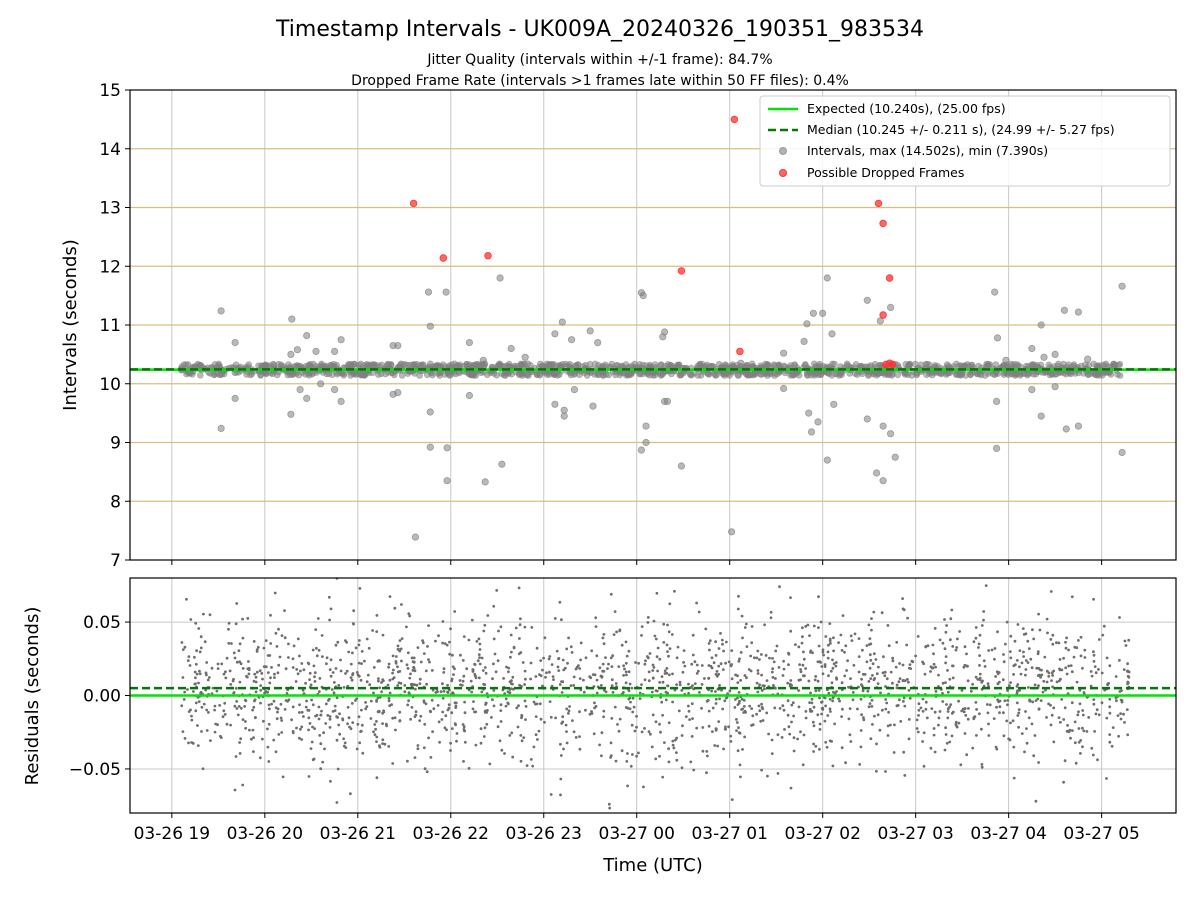 Image resolution: width=1200 pixels, height=900 pixels. I want to click on dropped-frame-point, so click(681, 271).